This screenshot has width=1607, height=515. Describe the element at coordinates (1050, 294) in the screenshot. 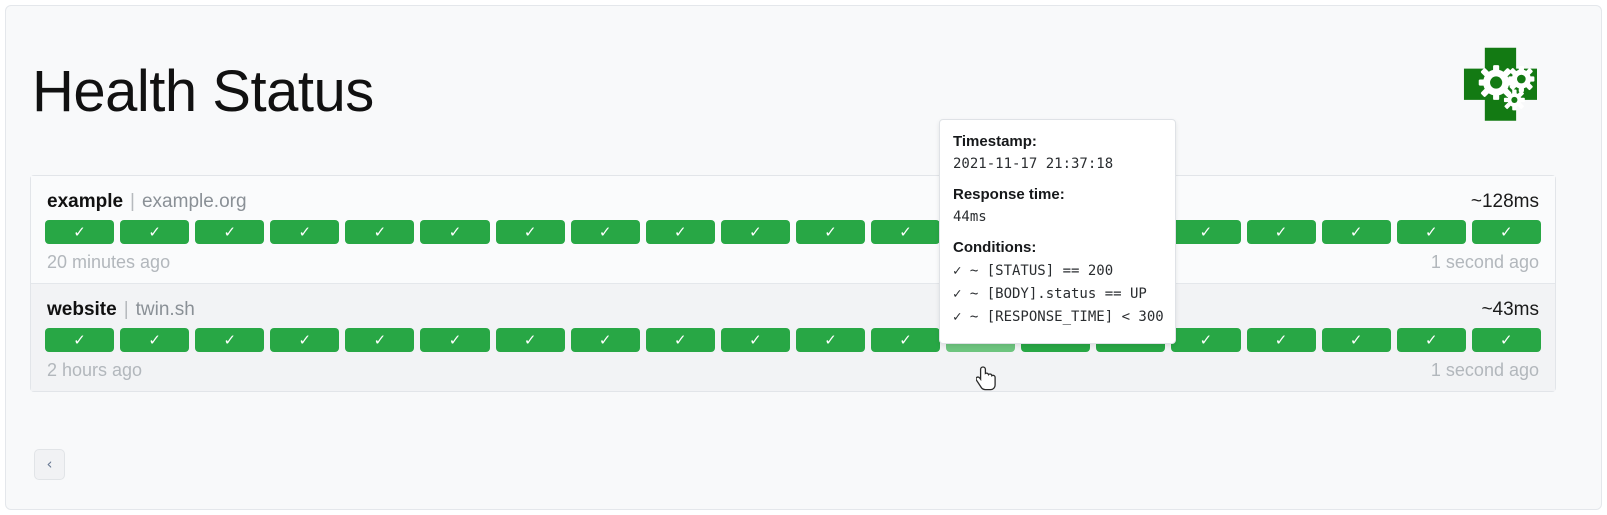

I see `tooltip-condition: ✓ ~ [BODY].status == UP` at that location.